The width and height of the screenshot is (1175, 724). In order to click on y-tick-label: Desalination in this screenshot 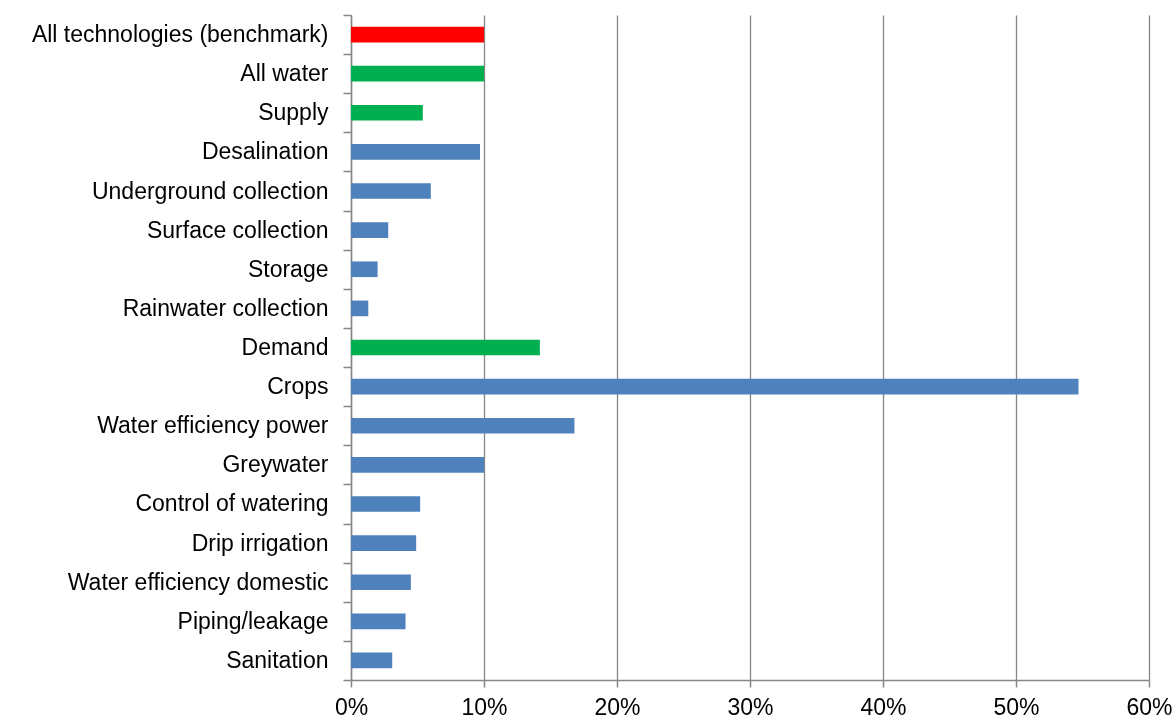, I will do `click(265, 151)`.